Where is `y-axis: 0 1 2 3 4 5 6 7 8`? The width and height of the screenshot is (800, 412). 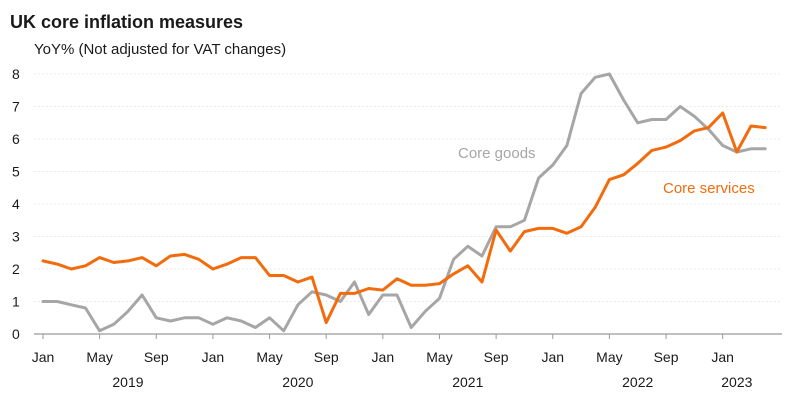 y-axis: 0 1 2 3 4 5 6 7 8 is located at coordinates (16, 204).